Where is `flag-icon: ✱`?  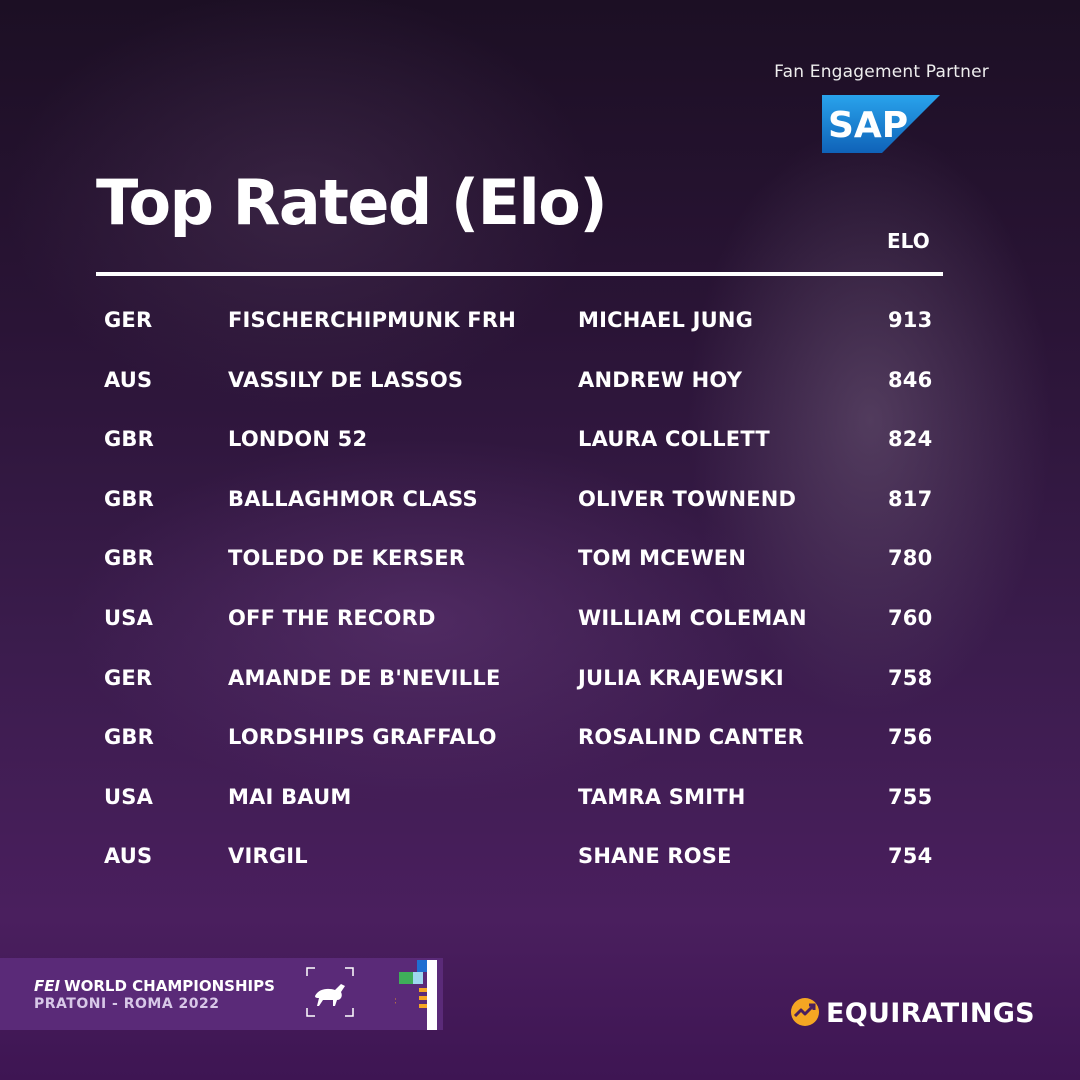 flag-icon: ✱ is located at coordinates (414, 994).